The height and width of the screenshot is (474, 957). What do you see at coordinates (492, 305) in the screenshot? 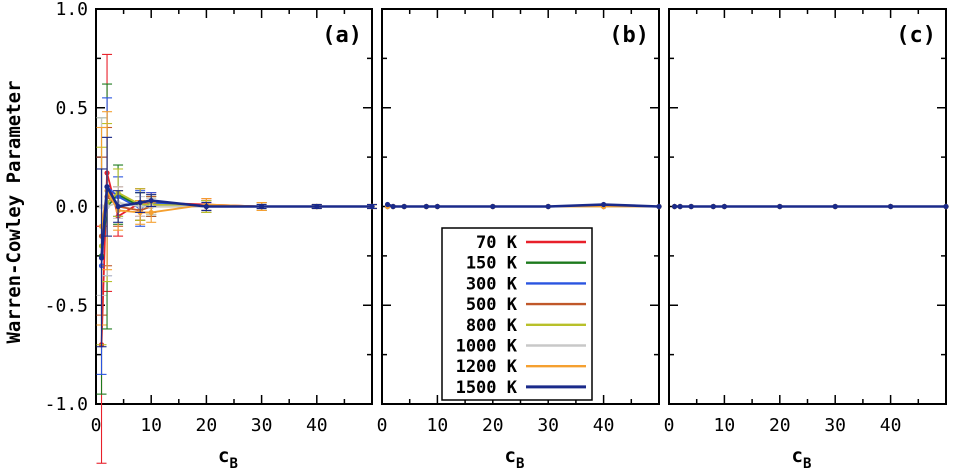
I see `legend-label: 500 K` at bounding box center [492, 305].